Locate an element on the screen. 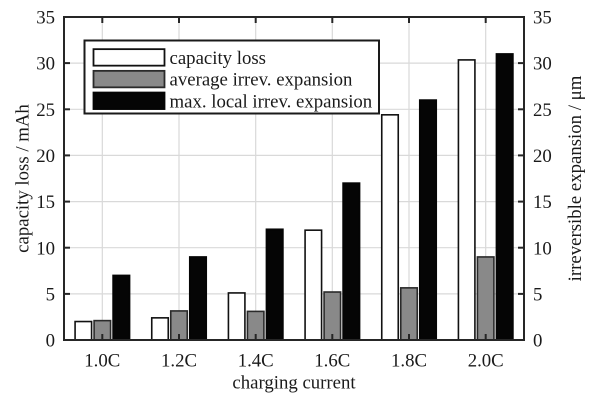  svg-text: charging current is located at coordinates (294, 383).